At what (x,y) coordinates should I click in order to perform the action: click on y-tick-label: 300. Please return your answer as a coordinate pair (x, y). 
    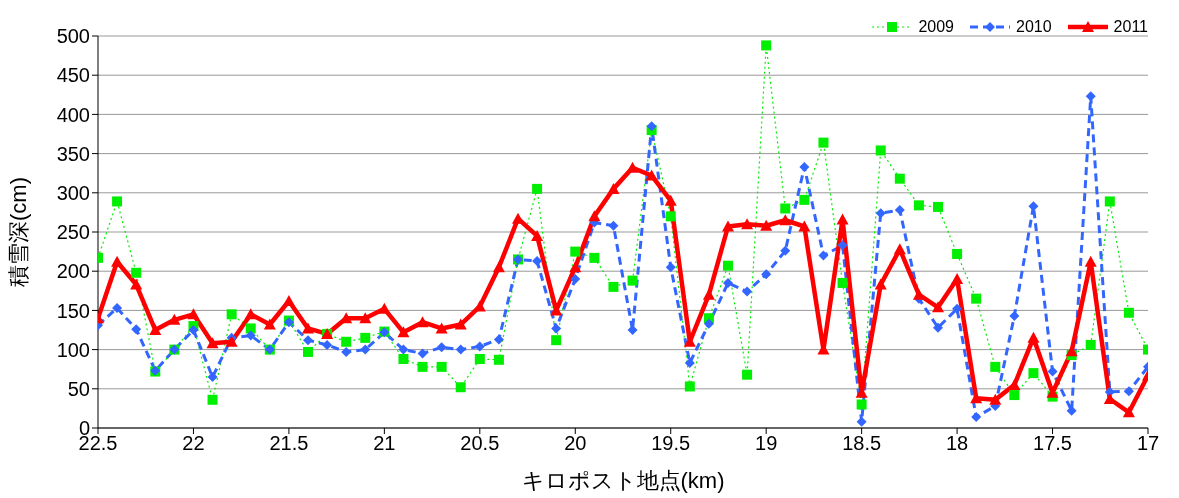
    Looking at the image, I should click on (73, 192).